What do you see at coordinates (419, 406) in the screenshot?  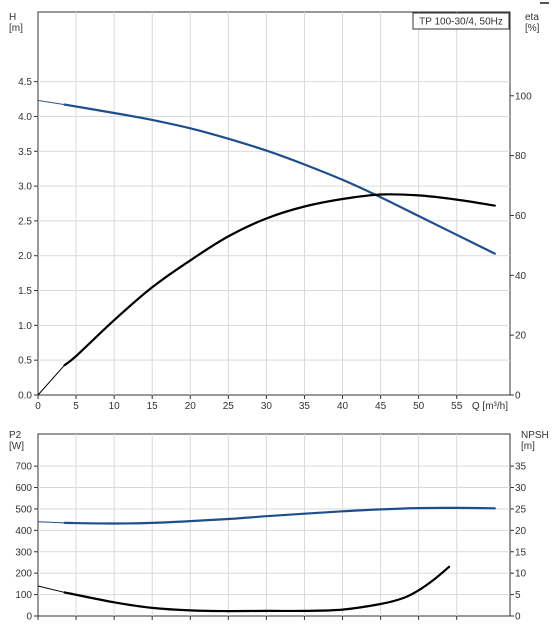 I see `x-tick-label: 50` at bounding box center [419, 406].